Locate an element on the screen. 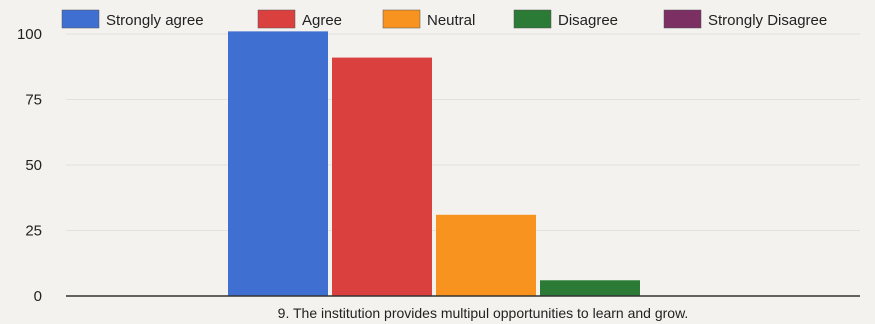 The image size is (875, 324). legend-label: Agree is located at coordinates (322, 20).